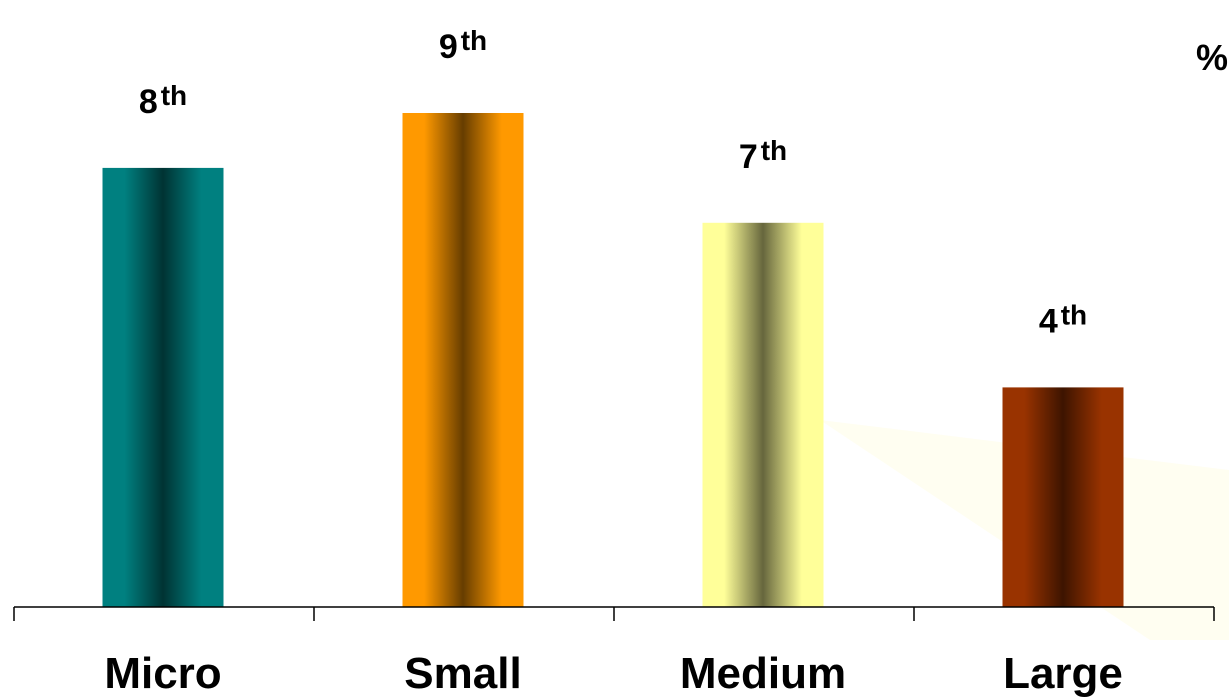 The height and width of the screenshot is (697, 1229). Describe the element at coordinates (1212, 57) in the screenshot. I see `unit-label: %` at that location.